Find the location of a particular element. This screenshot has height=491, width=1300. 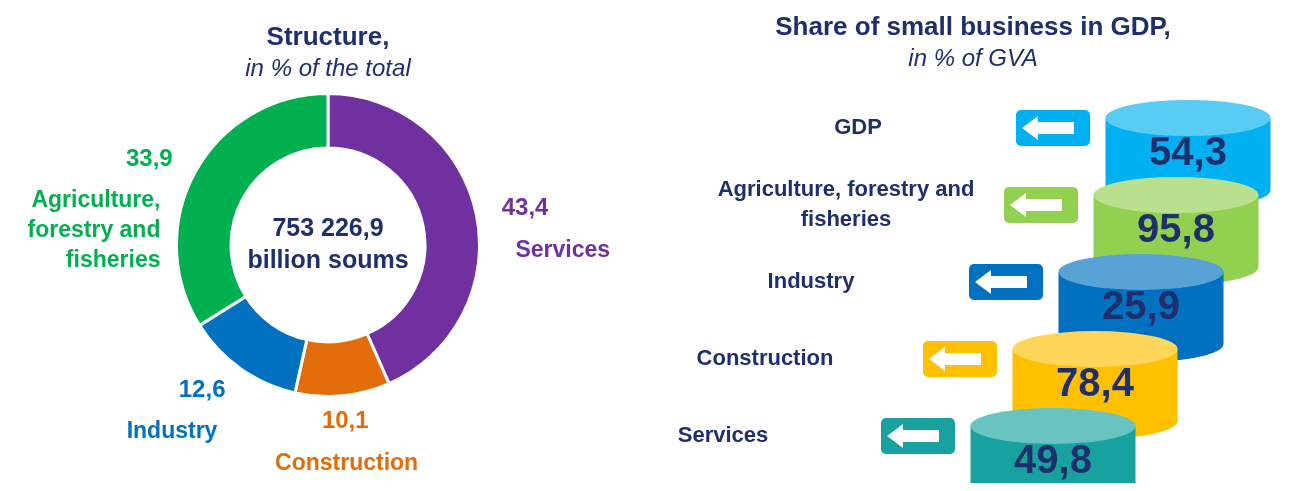

slice-label: Services is located at coordinates (563, 248).